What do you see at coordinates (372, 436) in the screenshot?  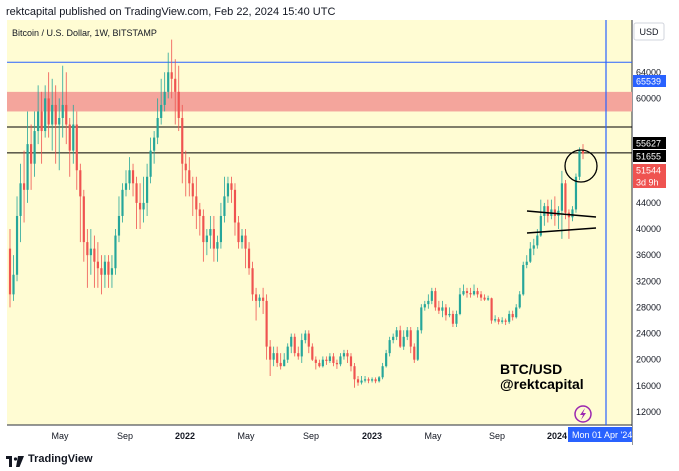 I see `x-tick-label: 2023` at bounding box center [372, 436].